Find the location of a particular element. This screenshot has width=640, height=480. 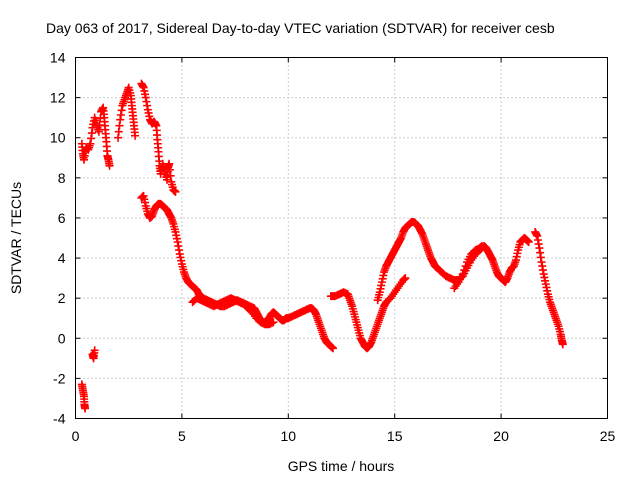

y-axis-label: SDTVAR / TECUs is located at coordinates (16, 238).